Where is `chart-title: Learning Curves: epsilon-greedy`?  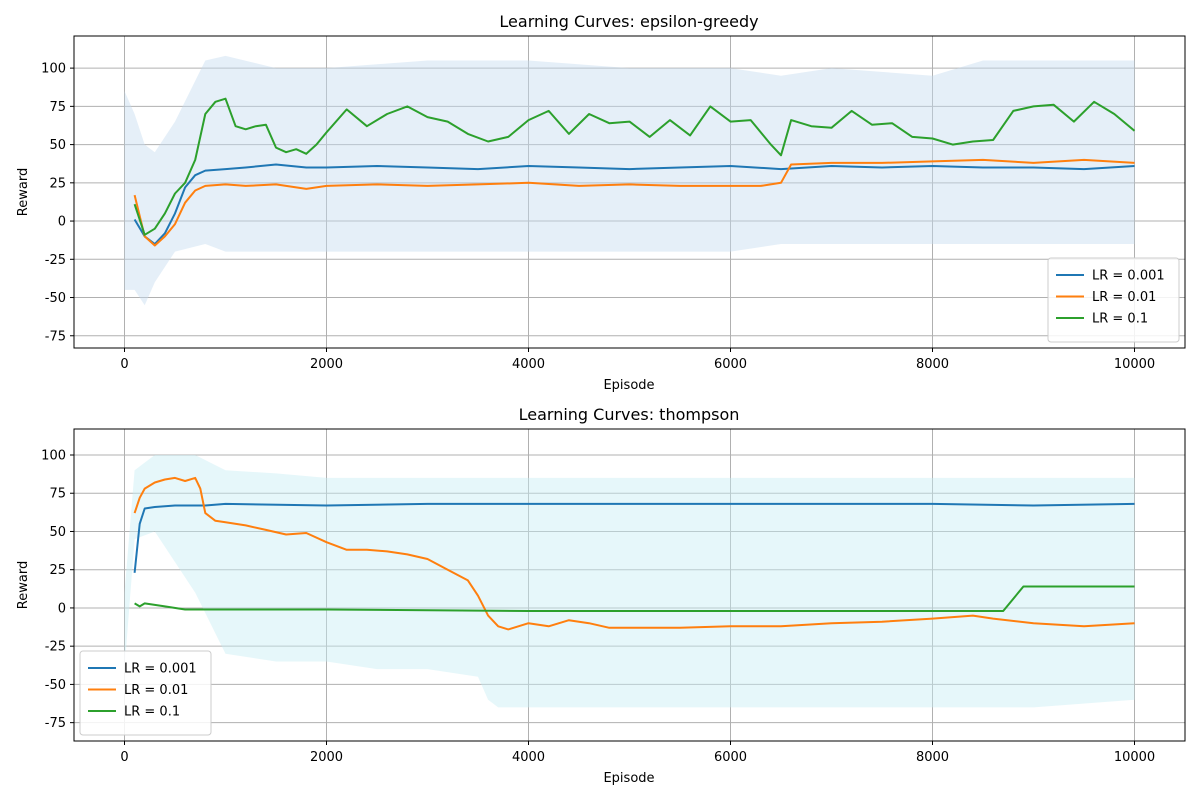 chart-title: Learning Curves: epsilon-greedy is located at coordinates (628, 21).